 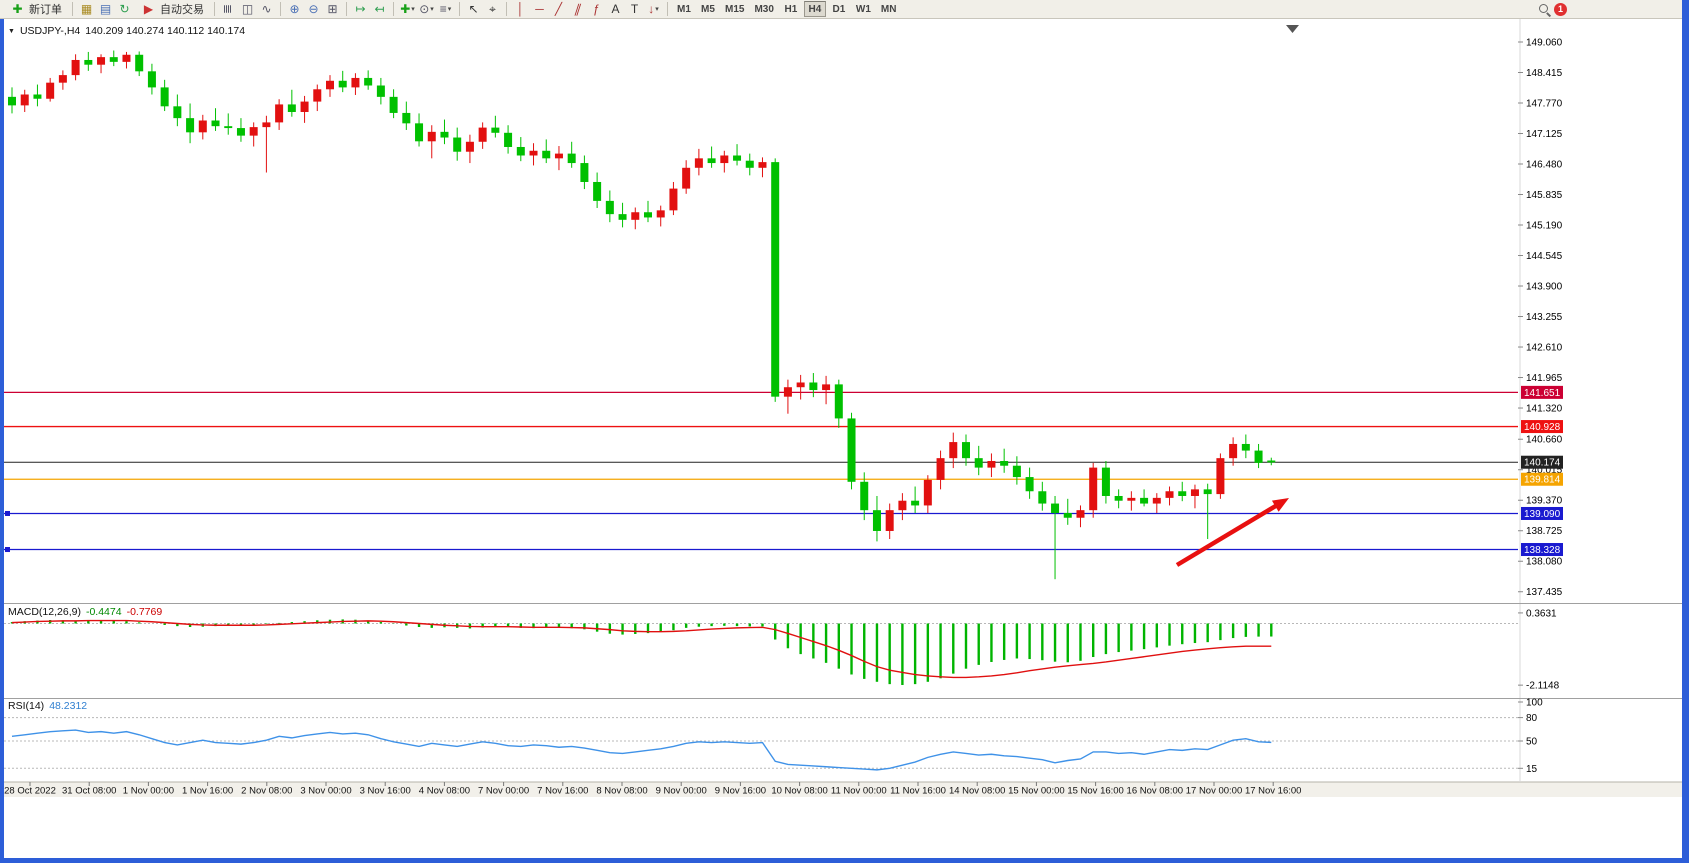 I want to click on time-axis-label: 1 Nov 00:00, so click(x=148, y=791).